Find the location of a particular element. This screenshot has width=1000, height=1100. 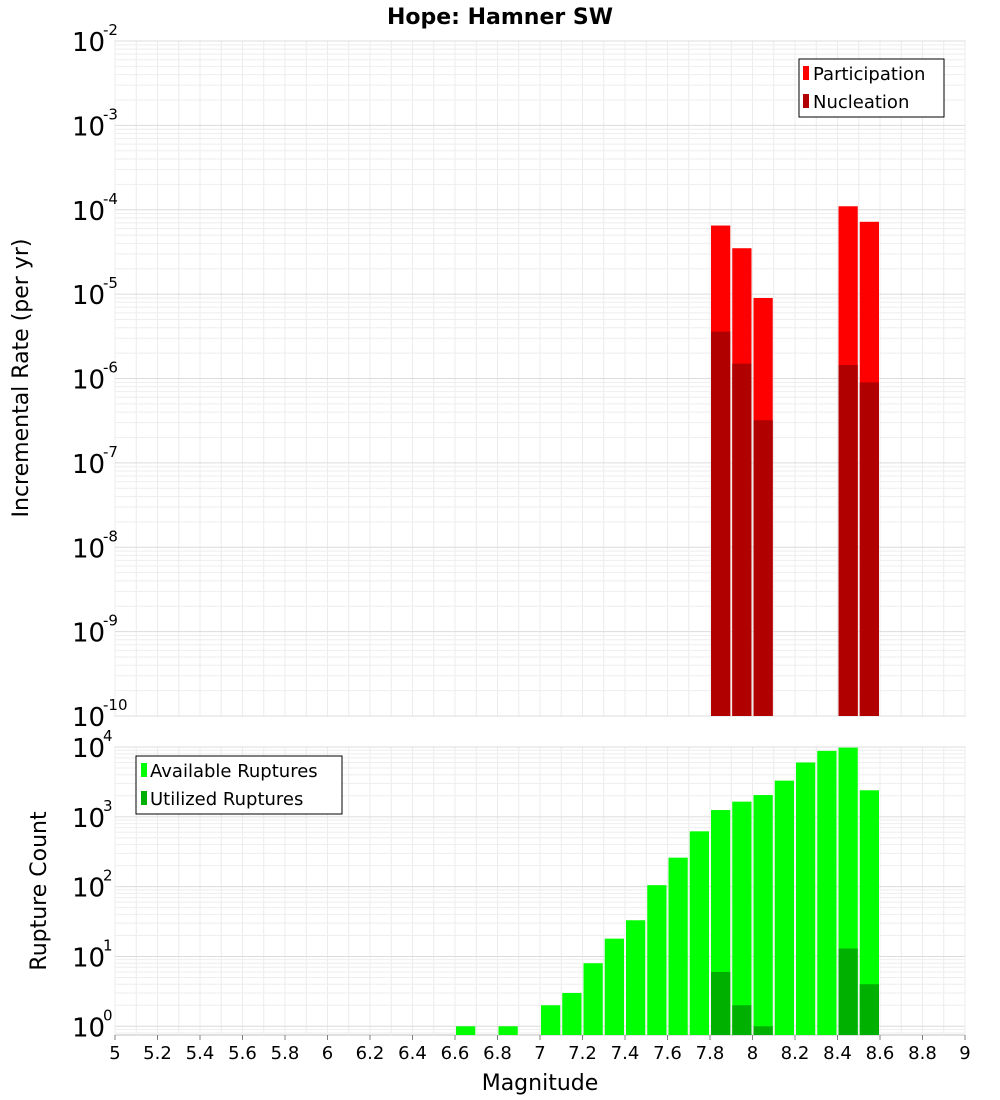

top-y-tick-exponent: -6 is located at coordinates (110, 368).